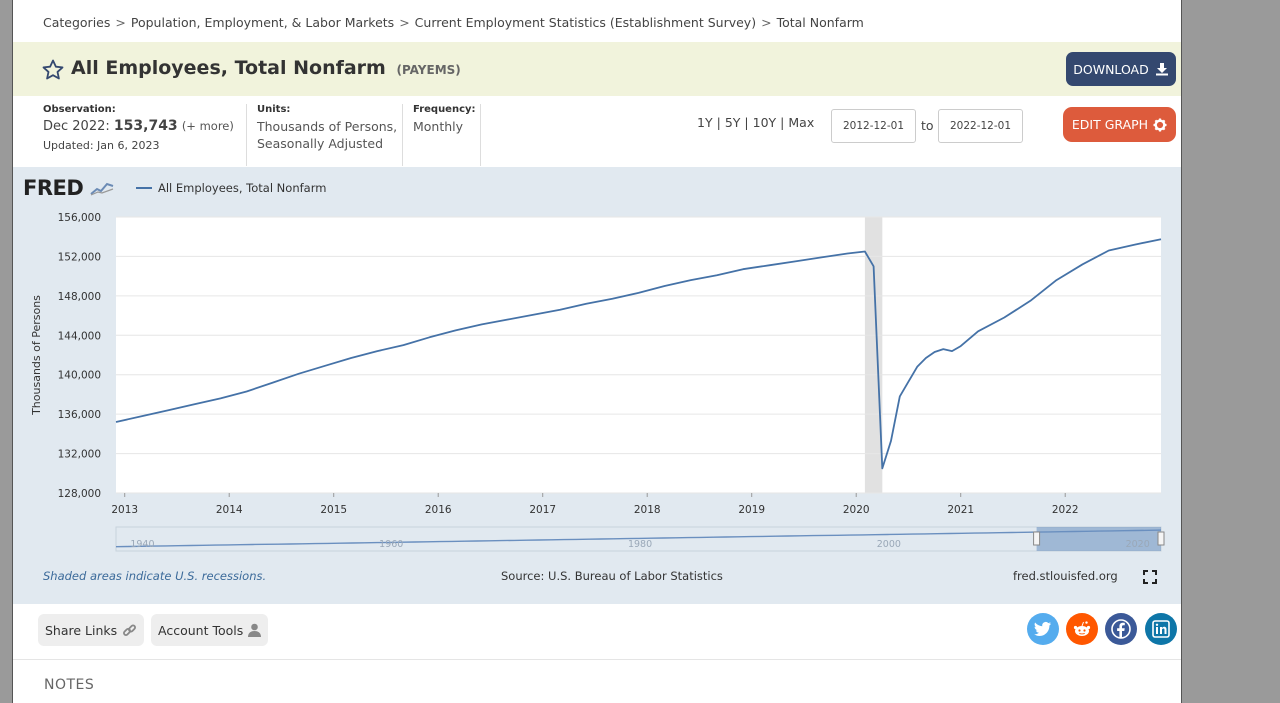 The image size is (1280, 703). Describe the element at coordinates (242, 188) in the screenshot. I see `legend-series-name: All Employees, Total Nonfarm` at that location.